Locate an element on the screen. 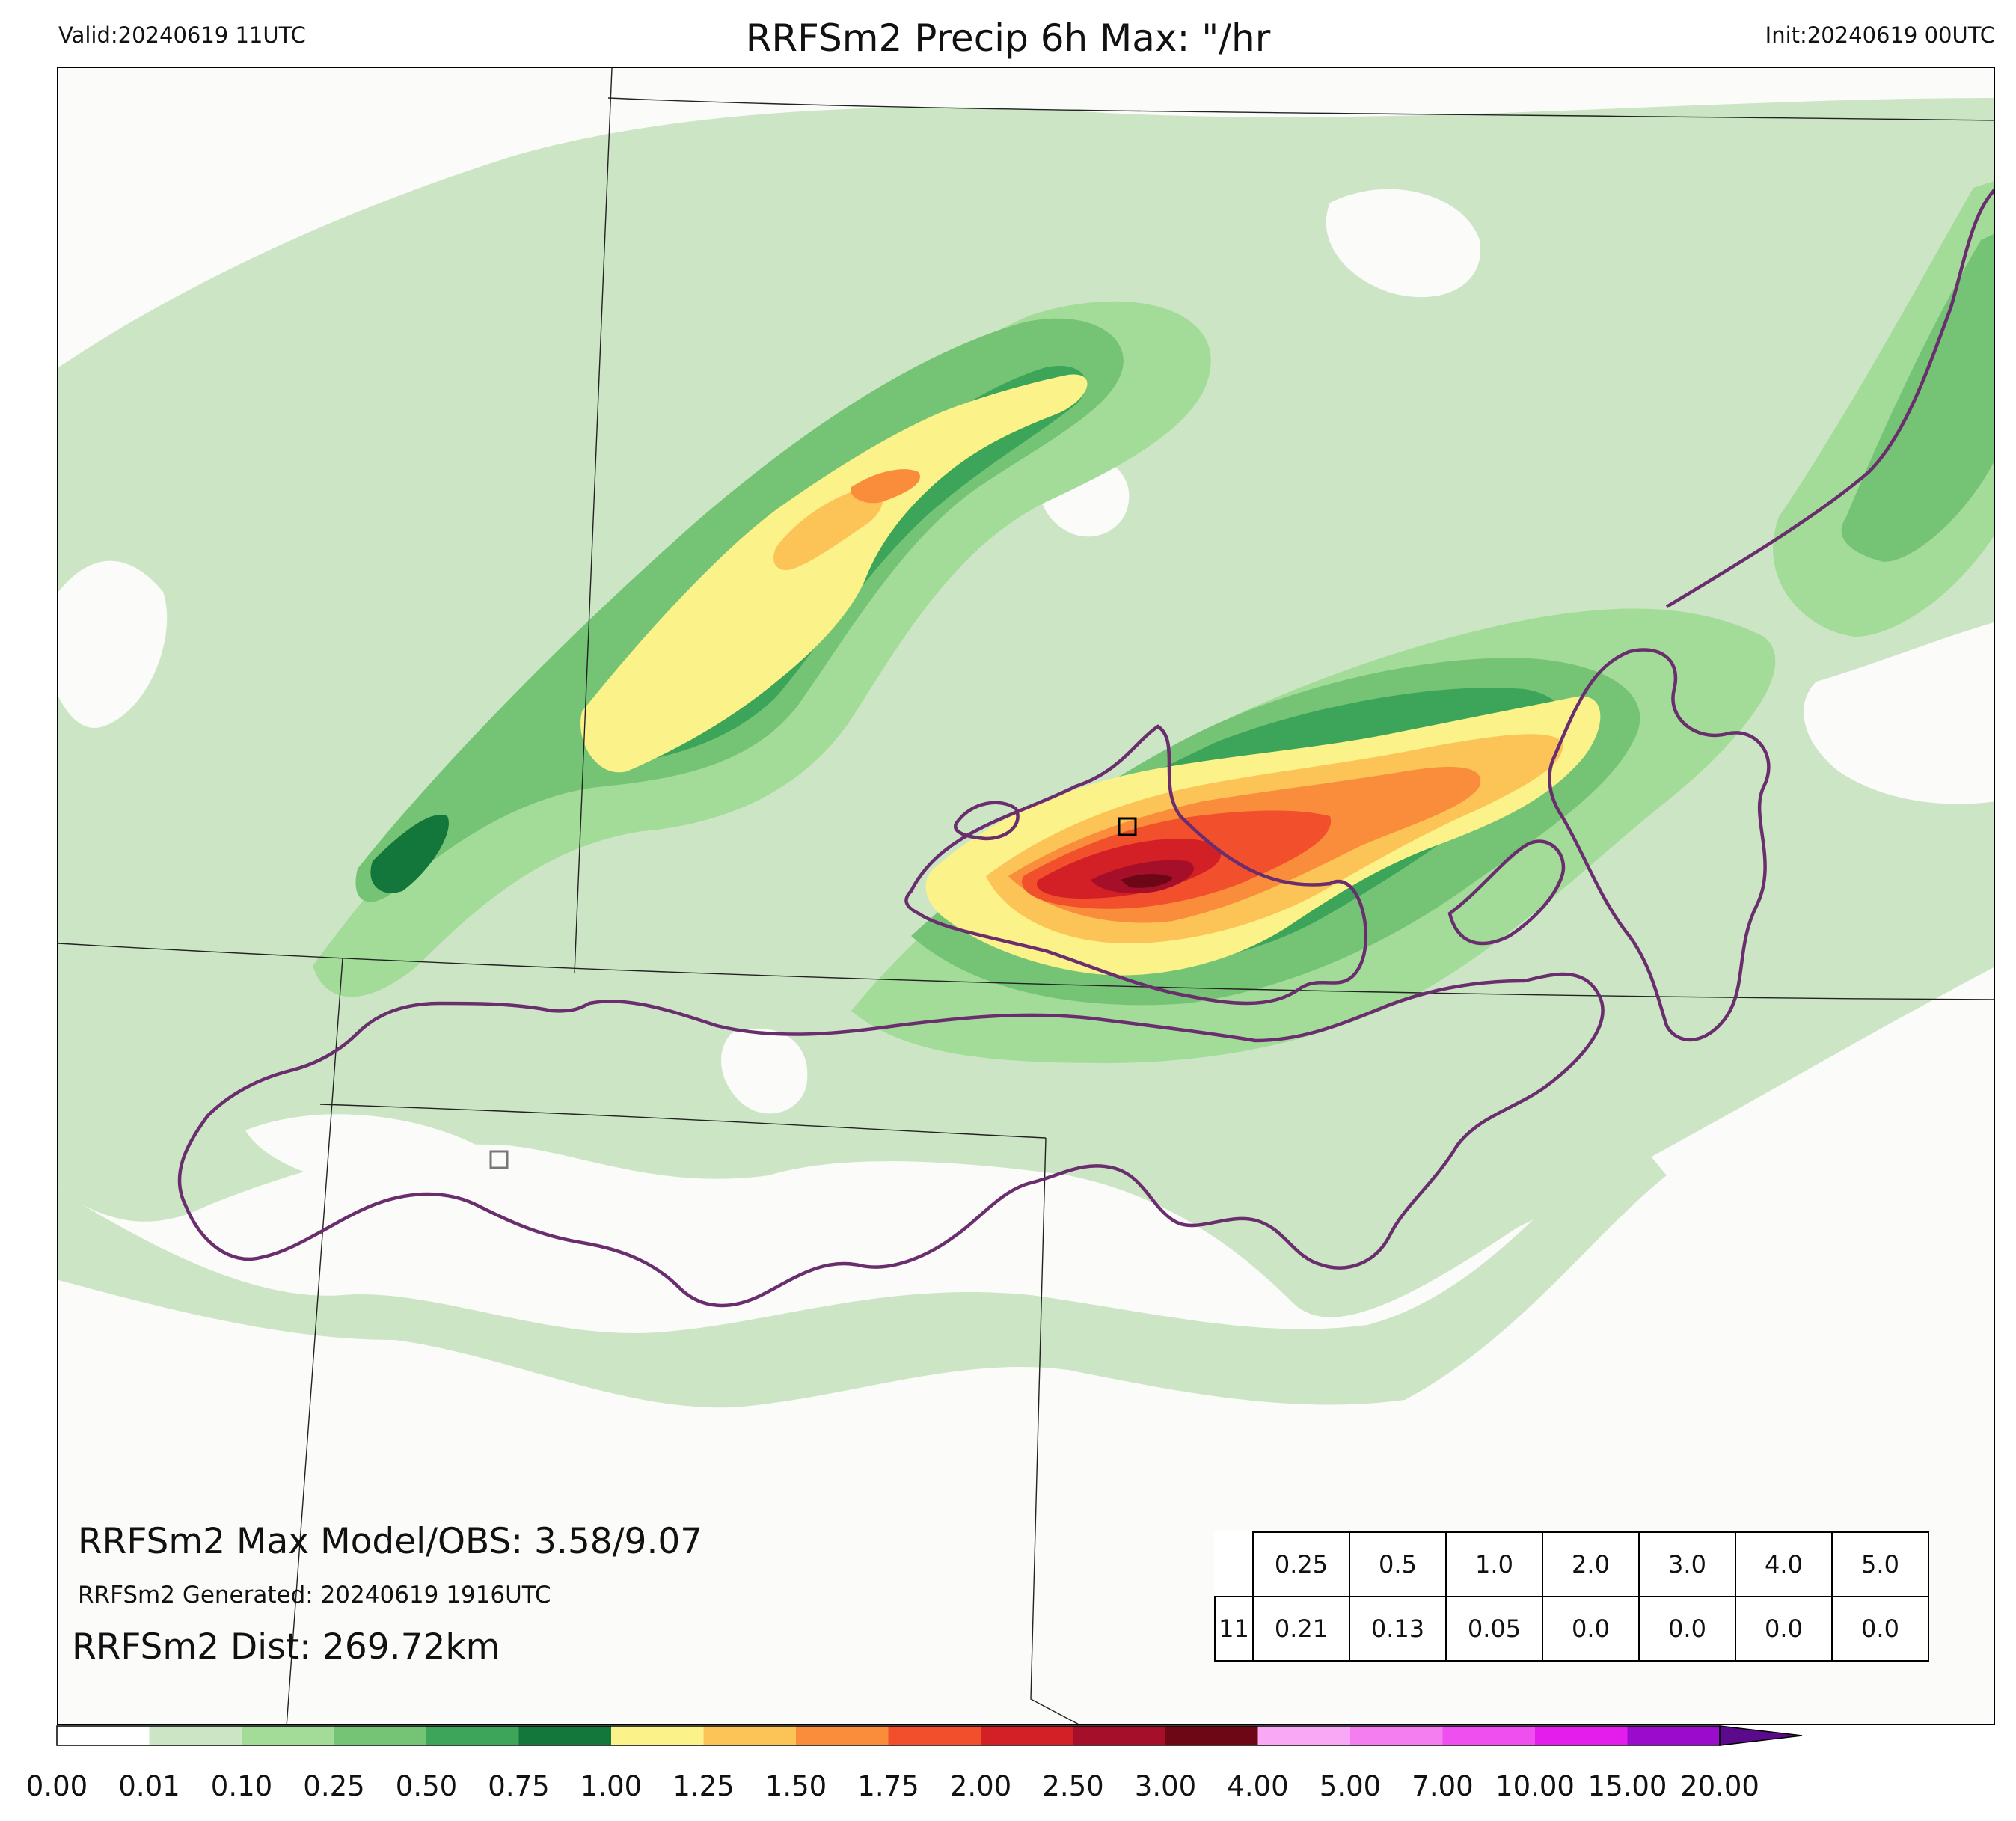 Image resolution: width=2016 pixels, height=1821 pixels. colorbar-tick-label: 3.00 is located at coordinates (1165, 1786).